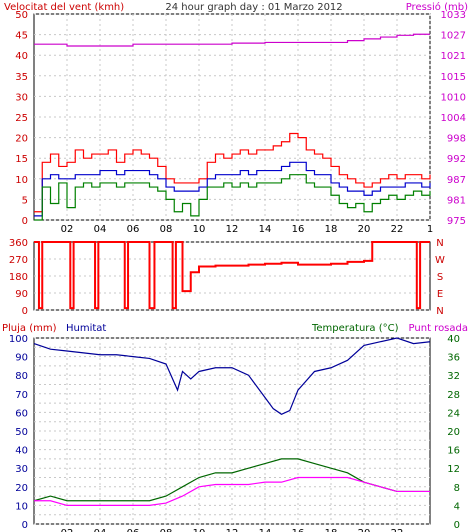 This screenshot has width=470, height=532. What do you see at coordinates (21, 413) in the screenshot?
I see `humidity-y-tick-label: 60` at bounding box center [21, 413].